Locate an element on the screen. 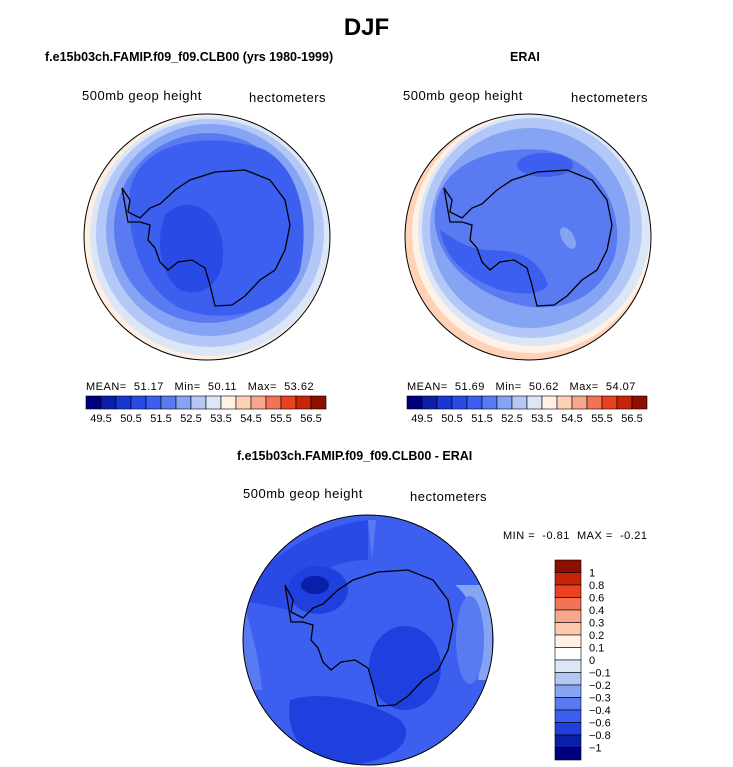 This screenshot has width=733, height=767. erai-units-label: hectometers is located at coordinates (610, 97).